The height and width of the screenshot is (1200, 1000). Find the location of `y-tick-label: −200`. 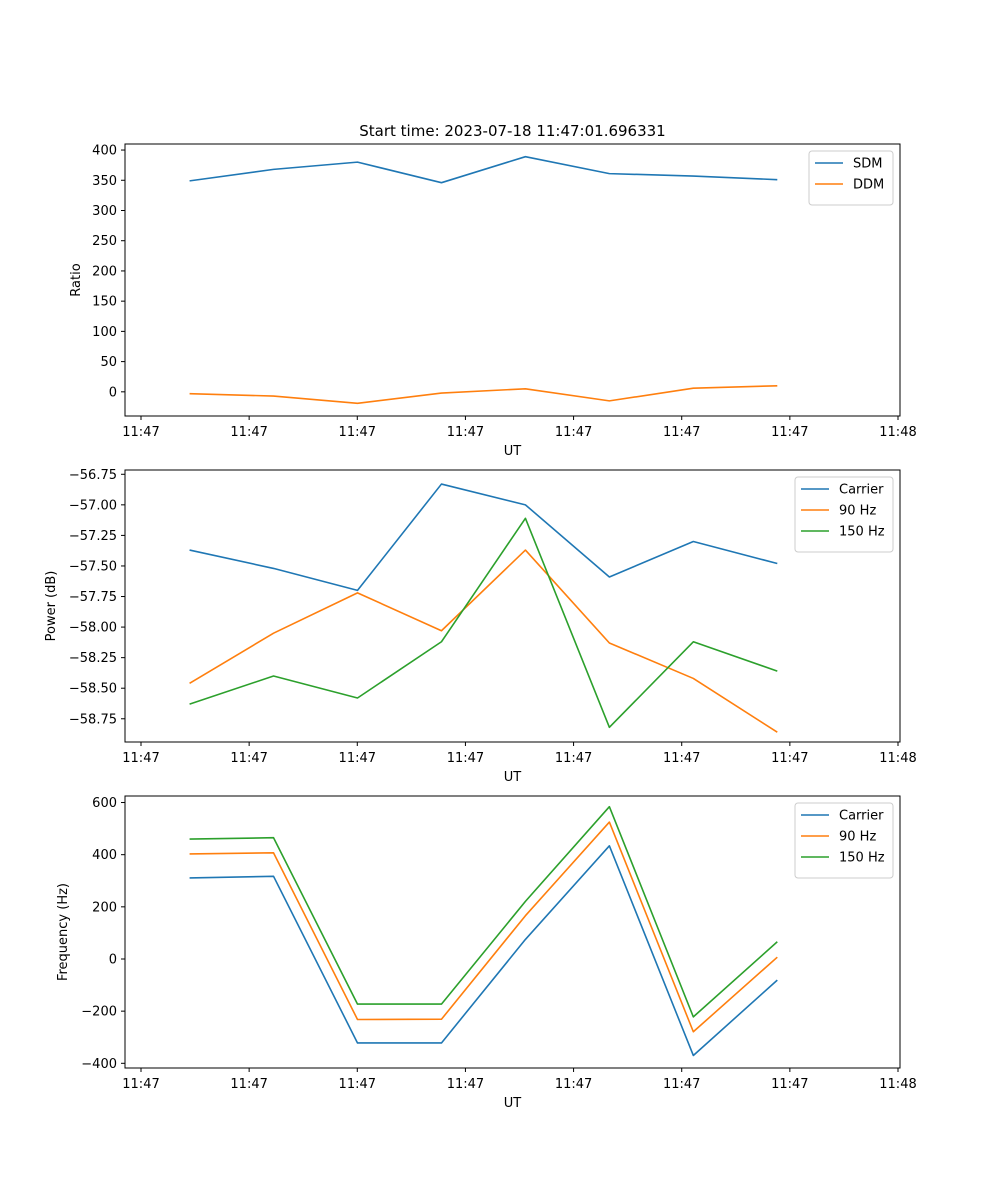

y-tick-label: −200 is located at coordinates (99, 1012).